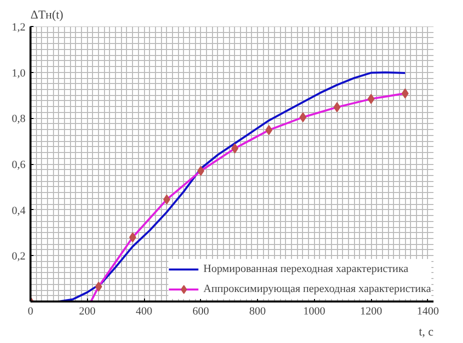  I want to click on x-tick-label: 200, so click(87, 312).